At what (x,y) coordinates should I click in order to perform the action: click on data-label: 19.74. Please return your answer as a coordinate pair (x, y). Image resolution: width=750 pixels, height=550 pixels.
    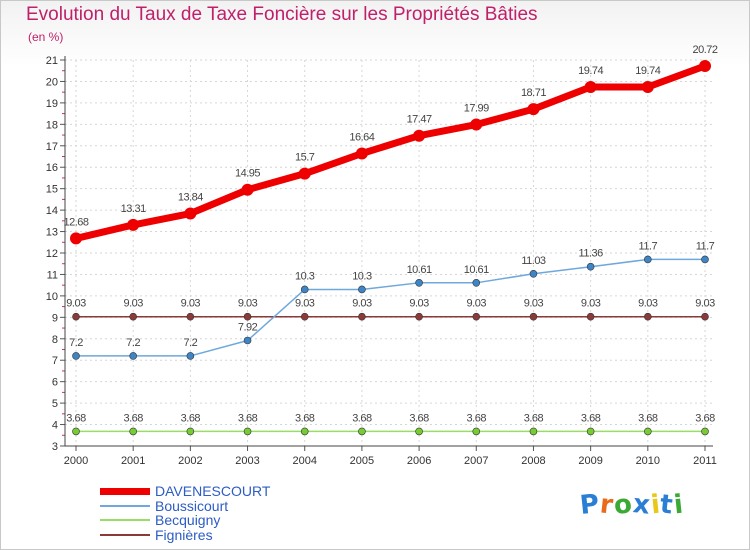
    Looking at the image, I should click on (647, 71).